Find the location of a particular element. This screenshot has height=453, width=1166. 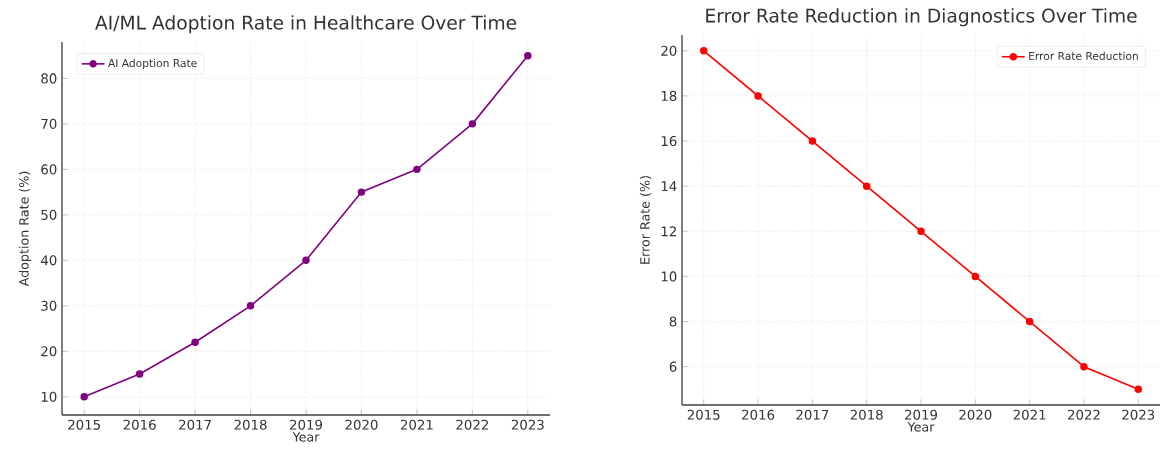

y-tick-label: 16 is located at coordinates (669, 141).